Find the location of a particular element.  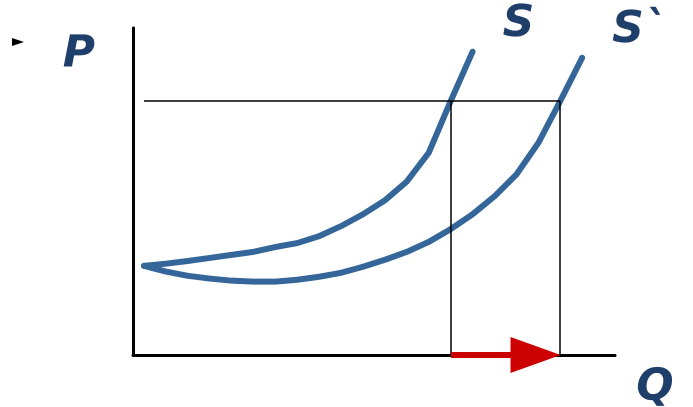

series-label: S` is located at coordinates (639, 28).